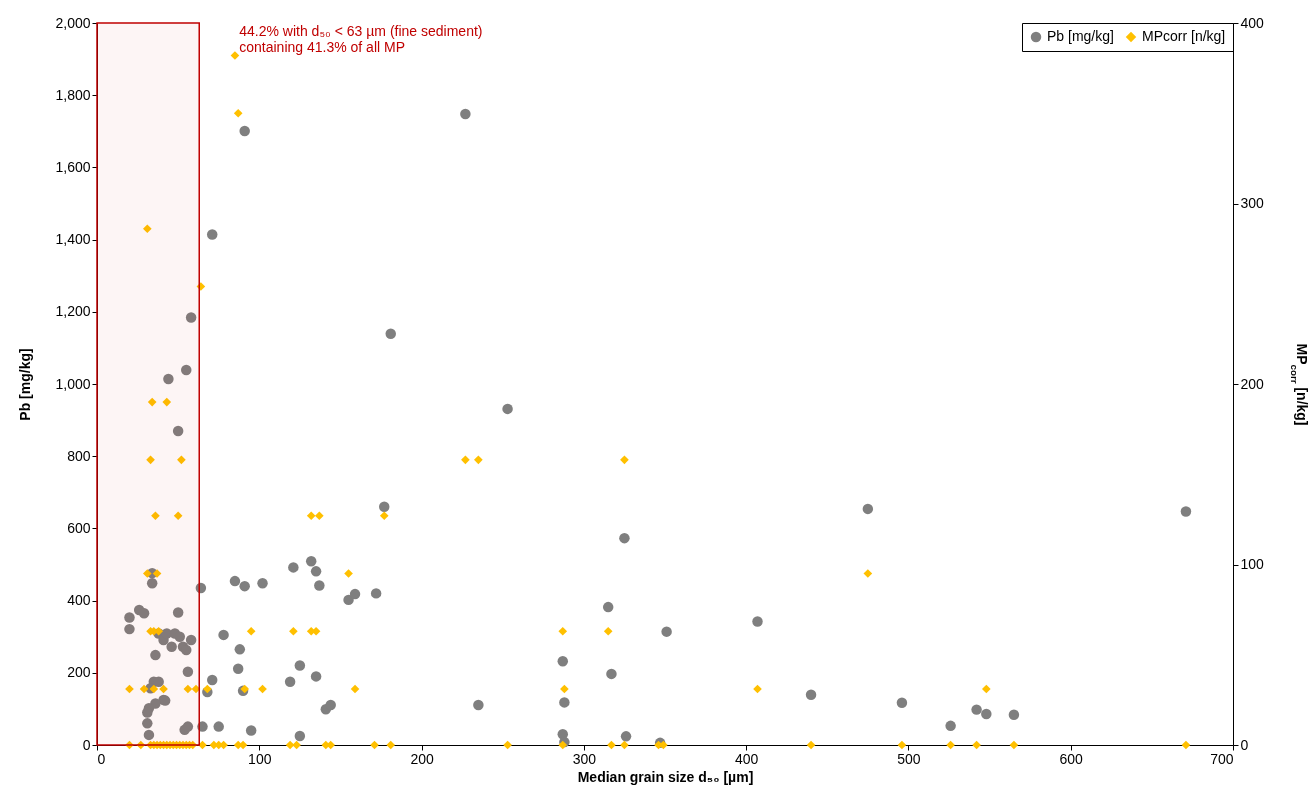  I want to click on x-tick-label: 300, so click(584, 758).